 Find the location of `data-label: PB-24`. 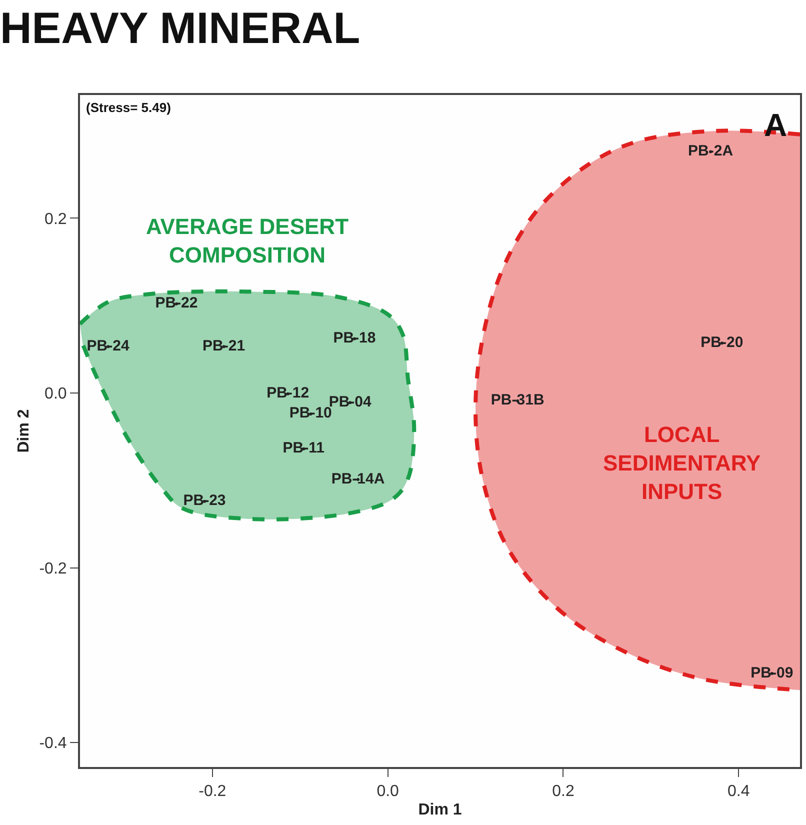

data-label: PB-24 is located at coordinates (108, 345).